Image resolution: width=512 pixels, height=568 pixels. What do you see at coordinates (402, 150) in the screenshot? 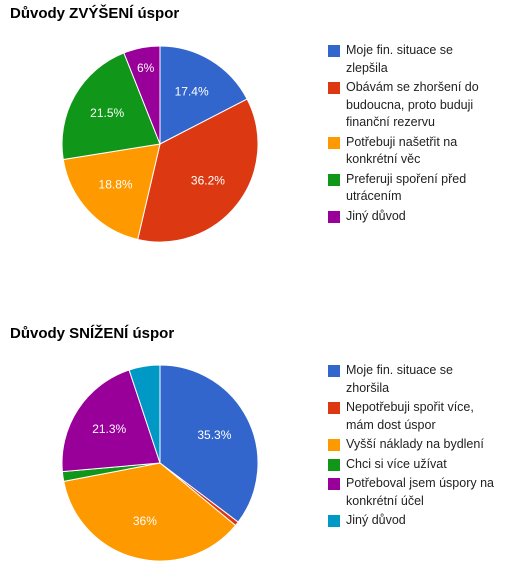
I see `legend-label: Potřebuji našetřit na konkrétní věc` at bounding box center [402, 150].